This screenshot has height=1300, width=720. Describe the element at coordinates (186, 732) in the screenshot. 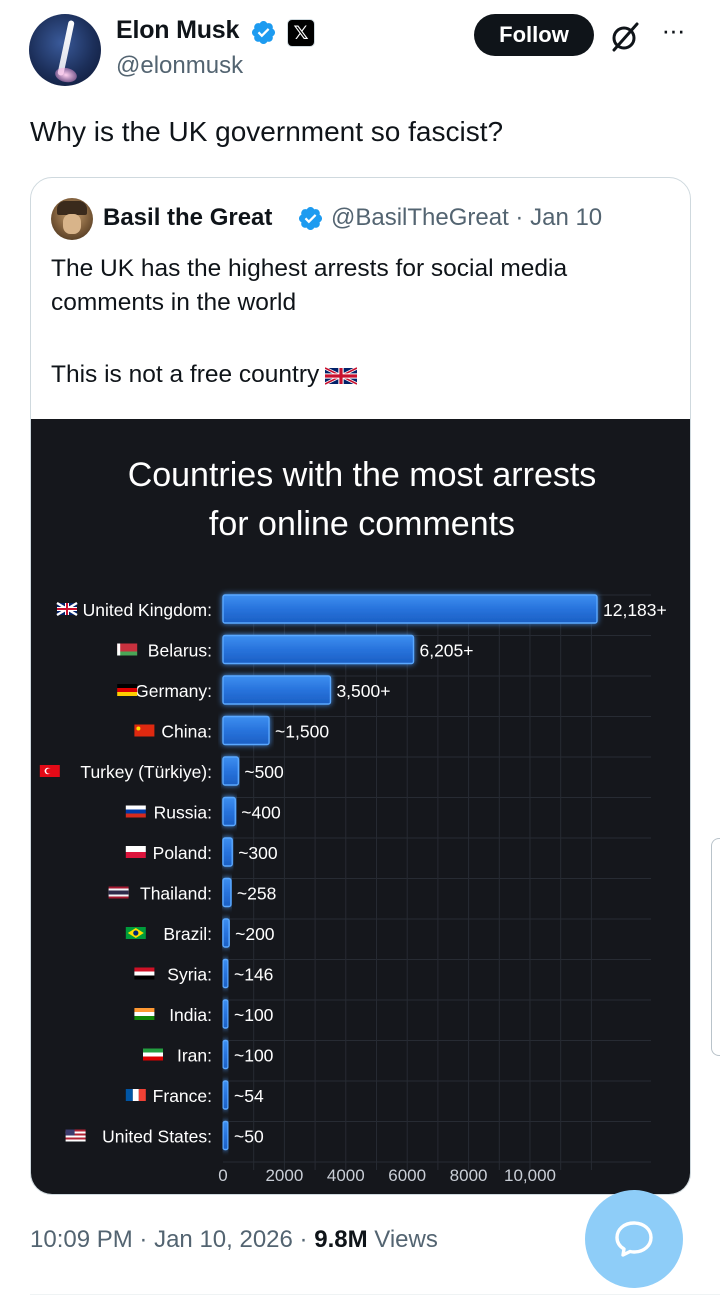

I see `category-label: China:` at that location.